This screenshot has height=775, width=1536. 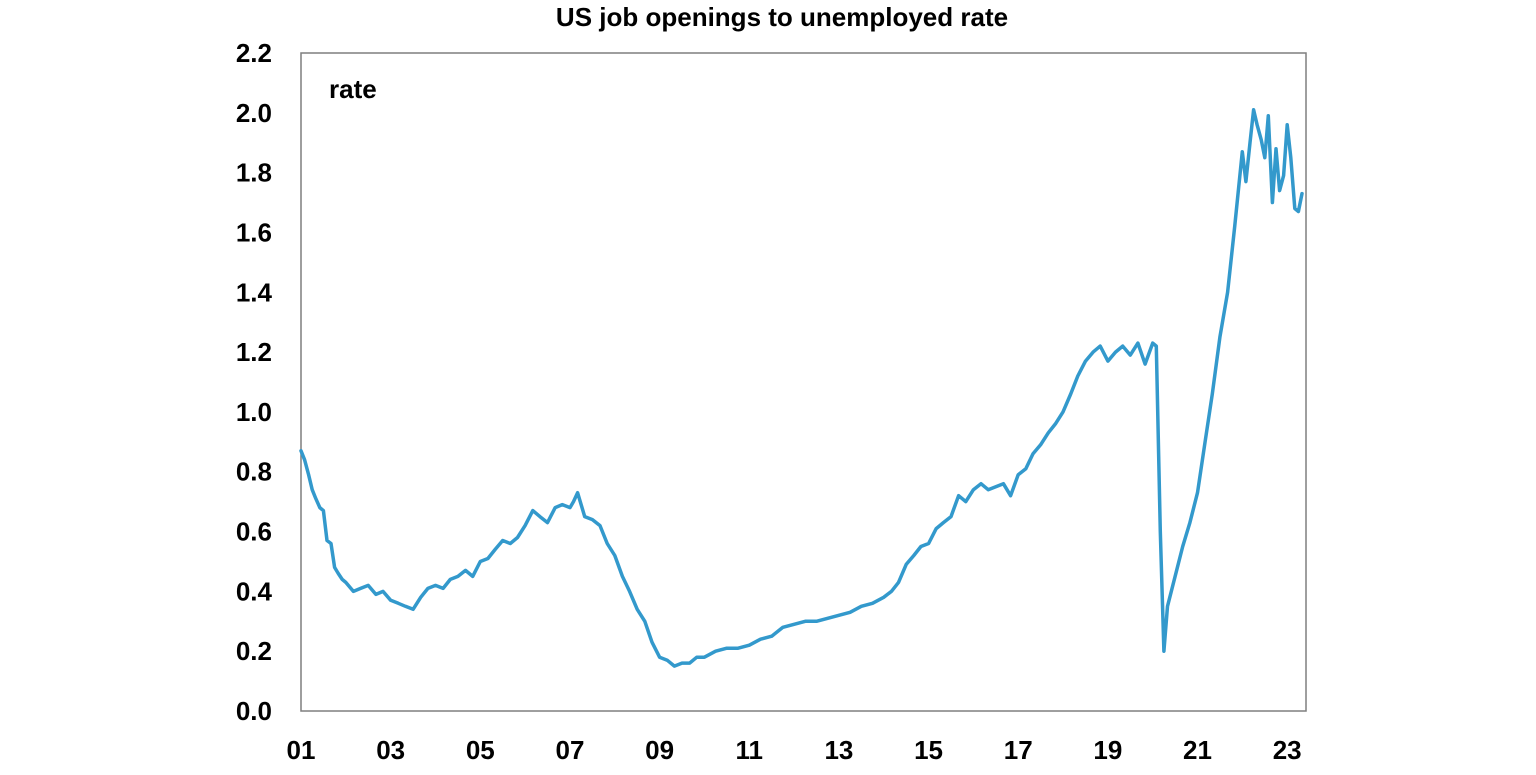 What do you see at coordinates (480, 750) in the screenshot?
I see `x-tick-label: 05` at bounding box center [480, 750].